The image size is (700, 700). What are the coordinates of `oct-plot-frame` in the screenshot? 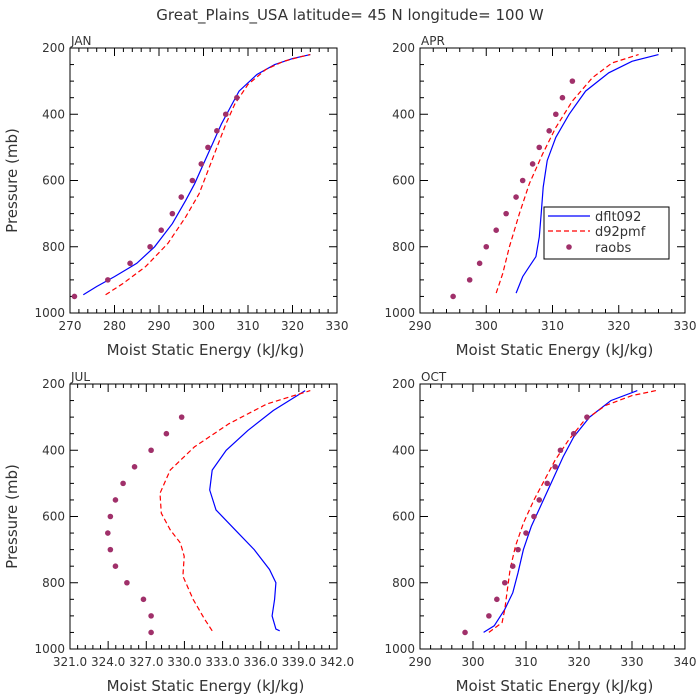 It's located at (552, 516).